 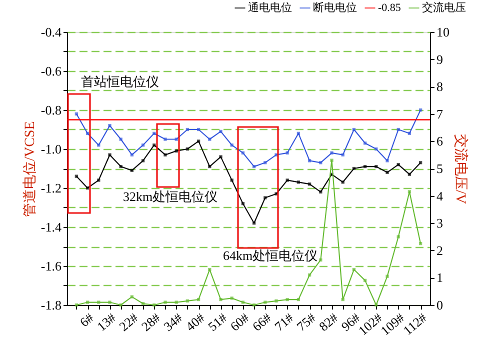 What do you see at coordinates (51, 188) in the screenshot?
I see `y-tick-label: -1.2` at bounding box center [51, 188].